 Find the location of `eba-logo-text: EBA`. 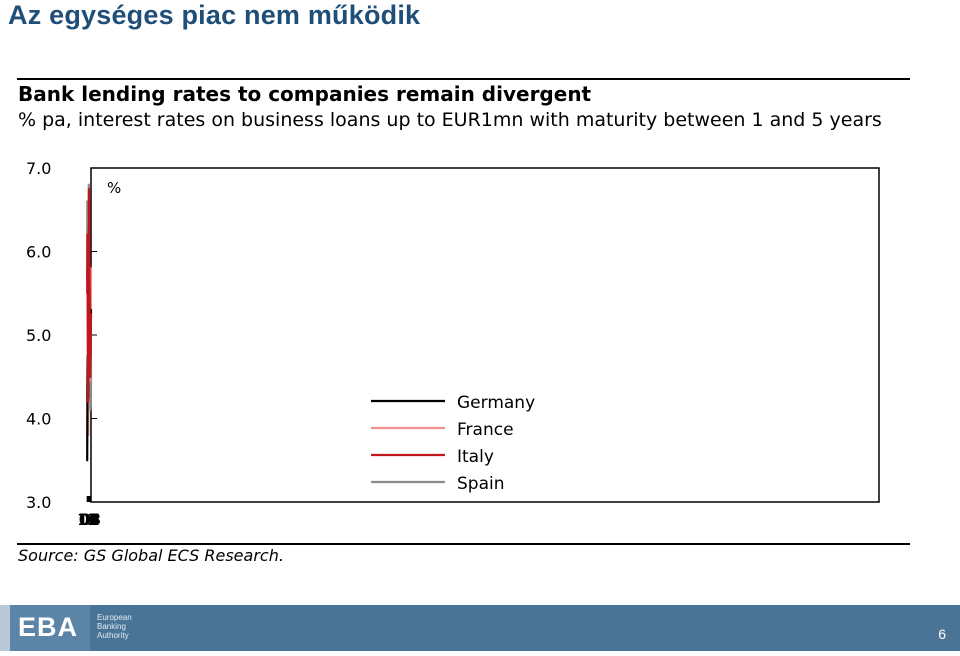

eba-logo-text: EBA is located at coordinates (48, 627).